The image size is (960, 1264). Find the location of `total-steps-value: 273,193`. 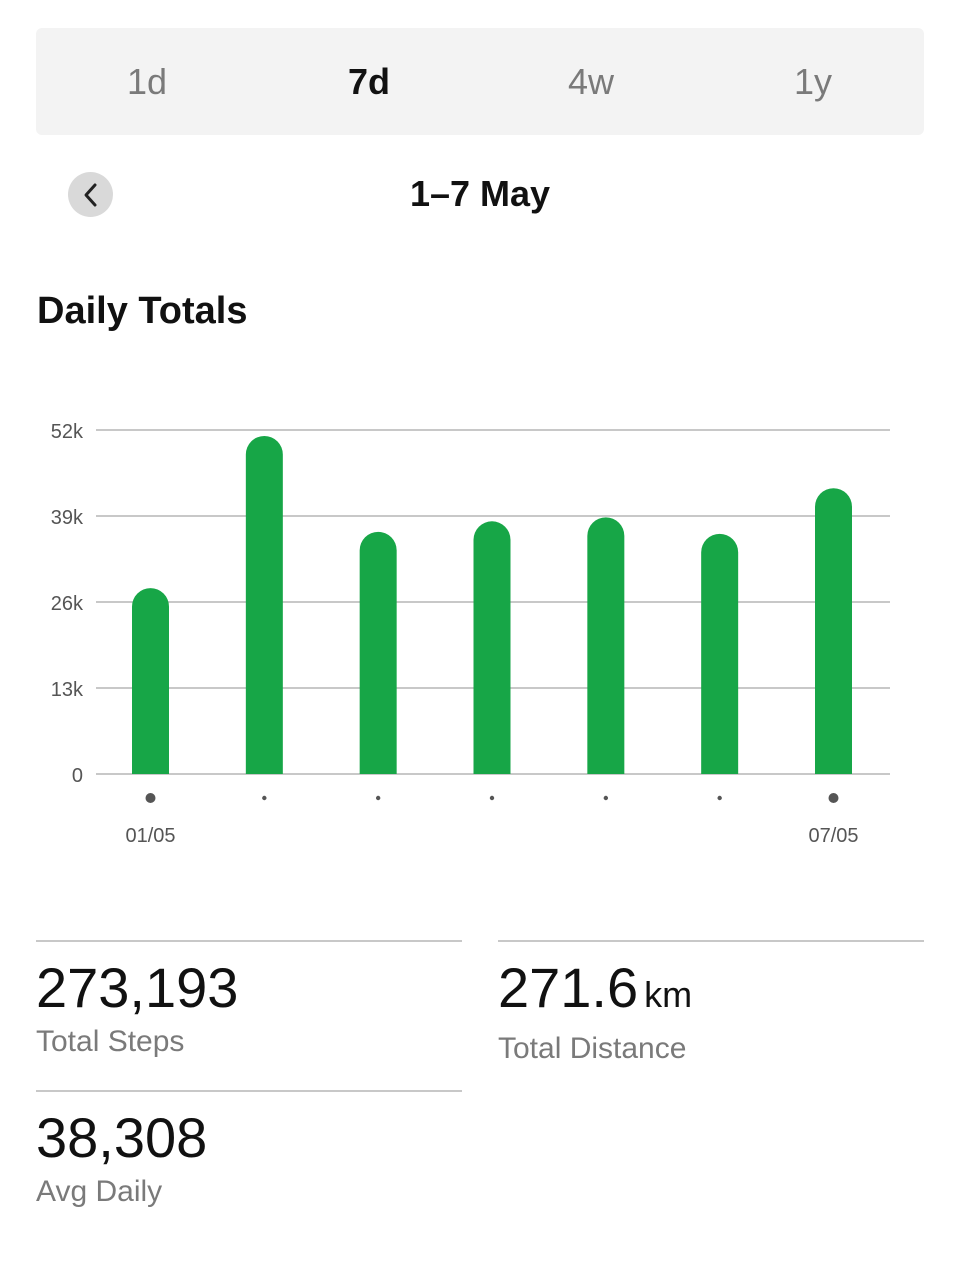

total-steps-value: 273,193 is located at coordinates (137, 987).